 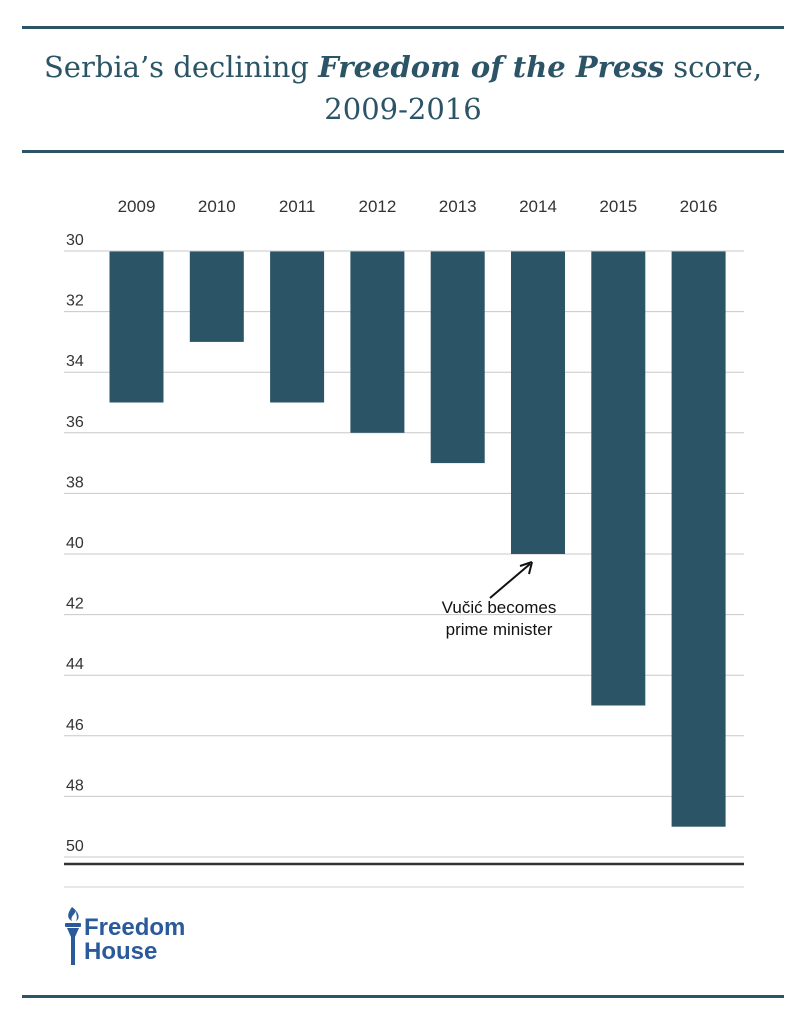 I want to click on title-part2: score,, so click(x=713, y=67).